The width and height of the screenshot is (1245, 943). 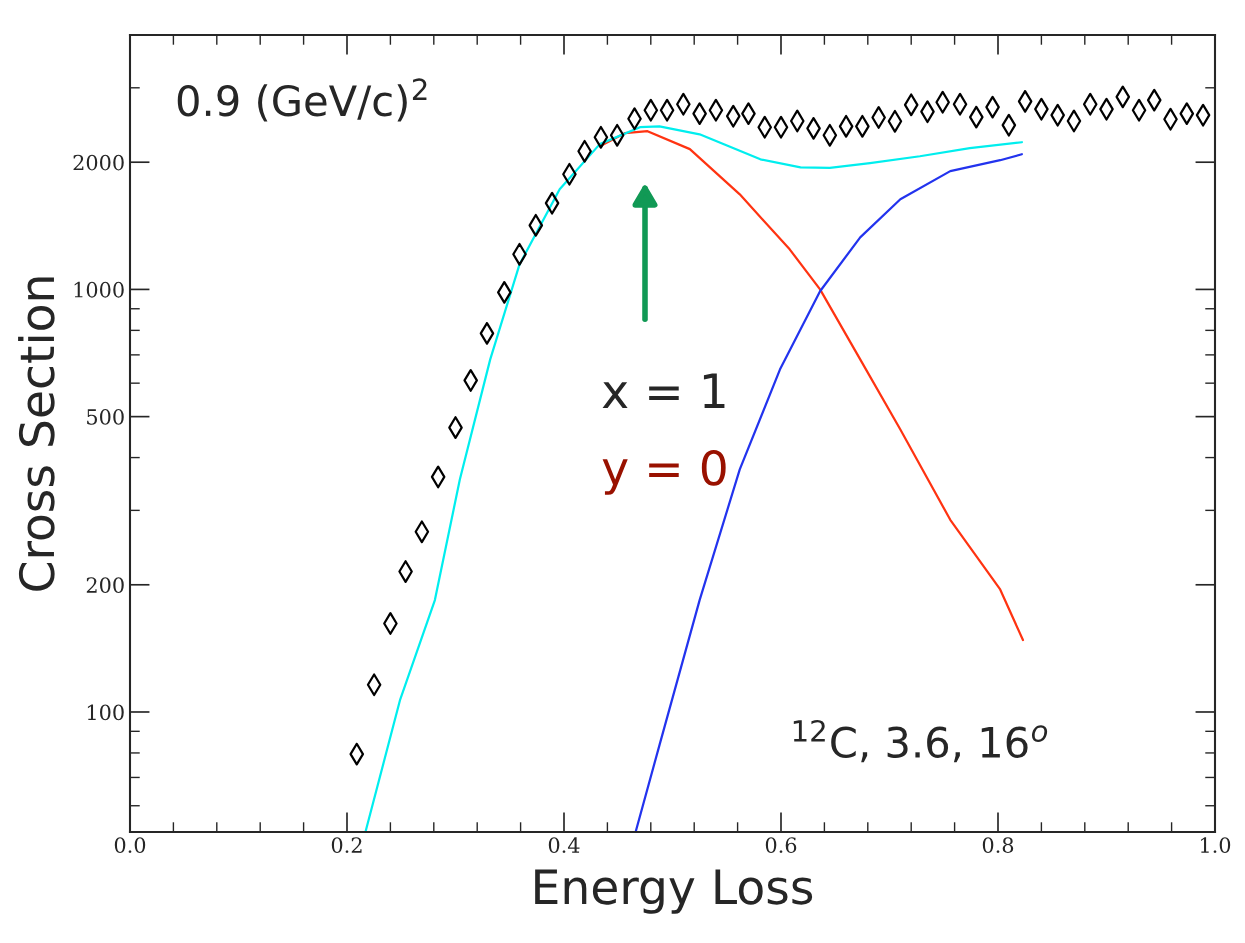 What do you see at coordinates (36, 434) in the screenshot?
I see `y-axis-title: Cross Section` at bounding box center [36, 434].